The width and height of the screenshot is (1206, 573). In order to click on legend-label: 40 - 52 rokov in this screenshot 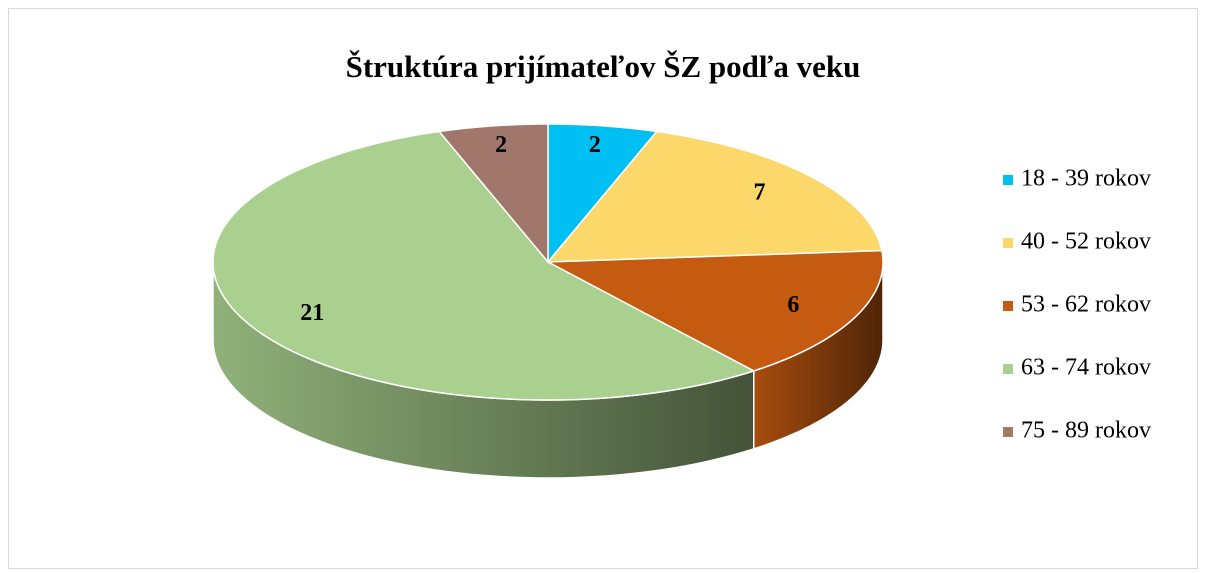, I will do `click(1086, 242)`.